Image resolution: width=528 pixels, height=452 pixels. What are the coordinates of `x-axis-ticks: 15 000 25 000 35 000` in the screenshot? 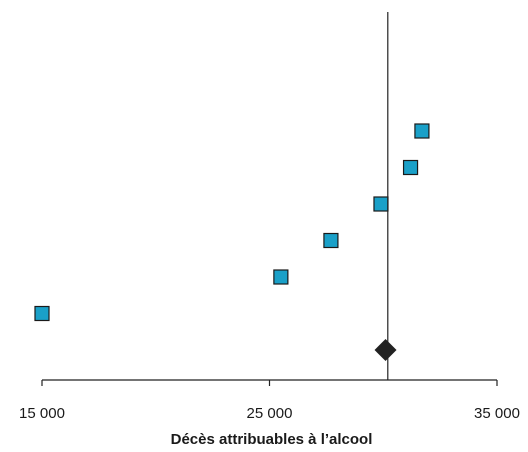 It's located at (269, 401).